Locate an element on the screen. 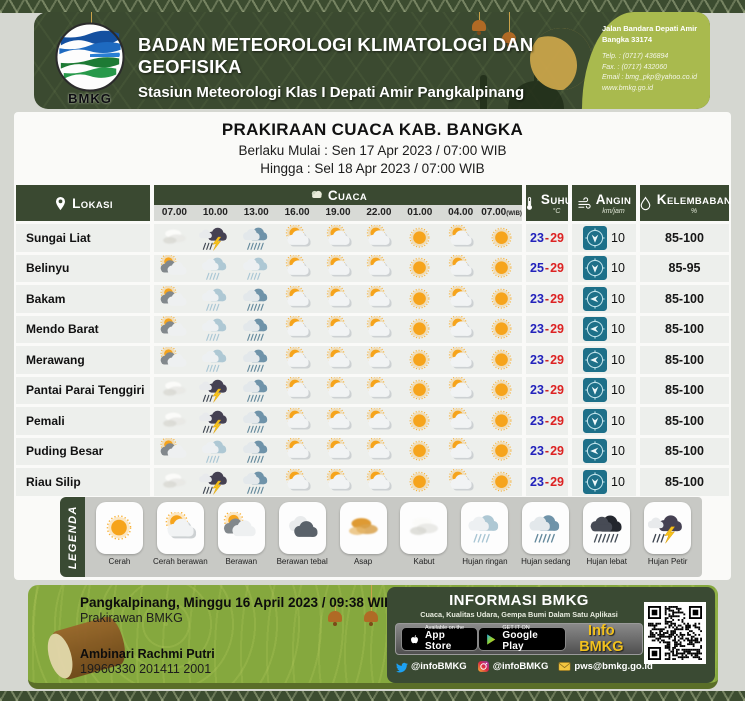 Image resolution: width=745 pixels, height=701 pixels. table-row-merawang: Merawang 23-29 10 85-100 is located at coordinates (372, 360).